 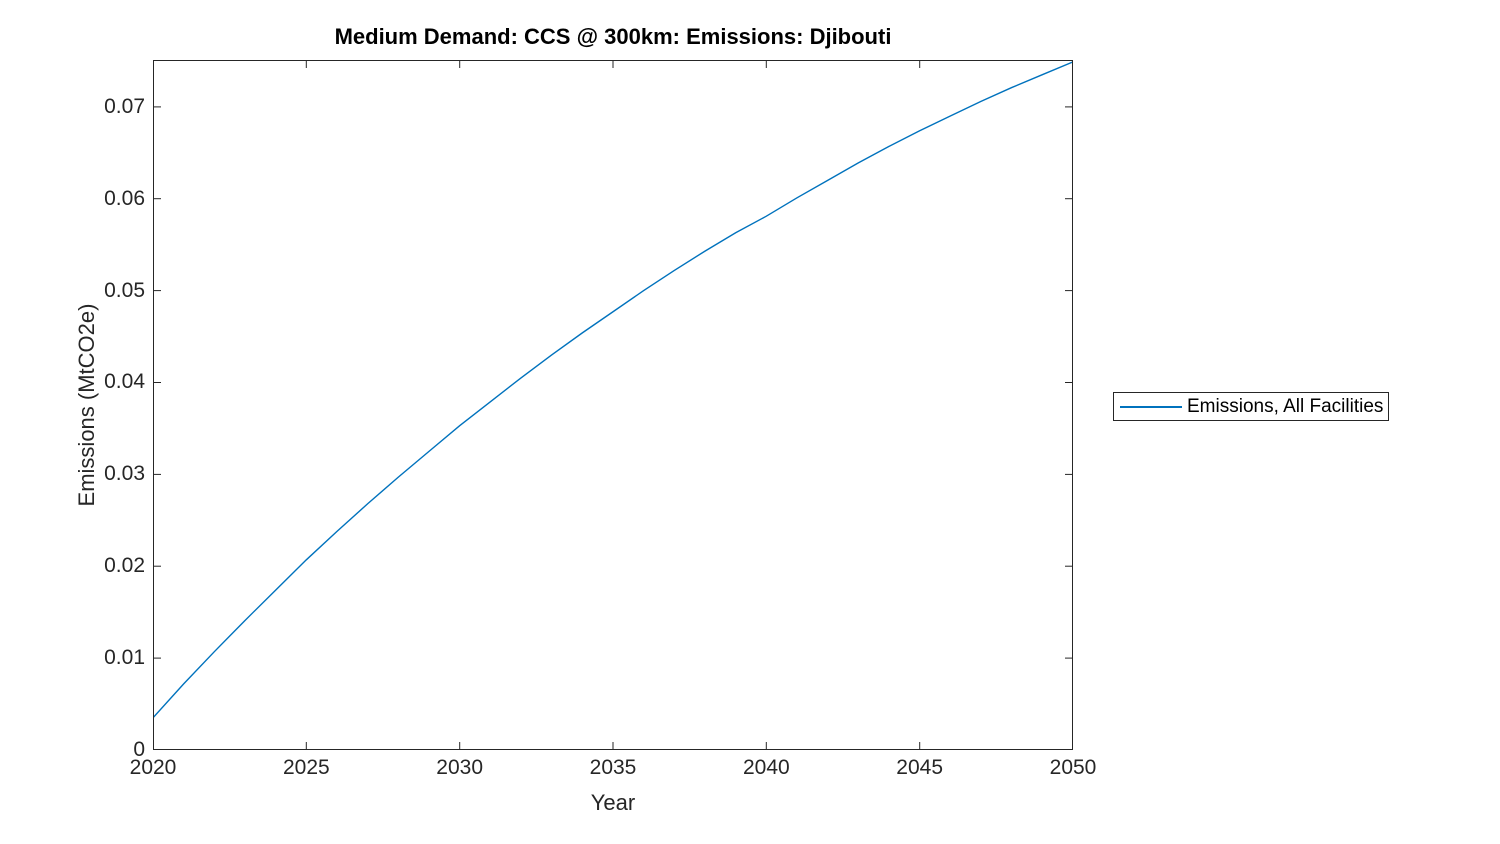 I want to click on x-tick-label: 2045, so click(x=920, y=767).